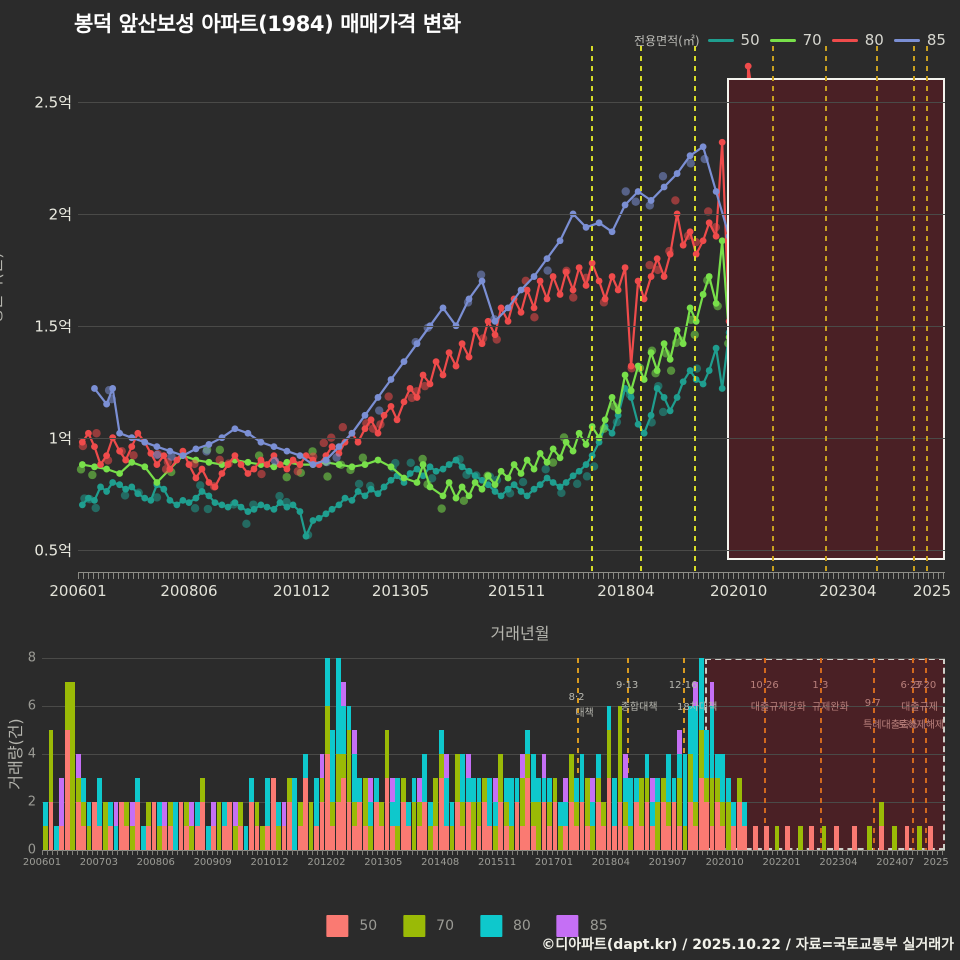 This screenshot has width=960, height=960. I want to click on event-date-10·26: 10·26, so click(764, 685).